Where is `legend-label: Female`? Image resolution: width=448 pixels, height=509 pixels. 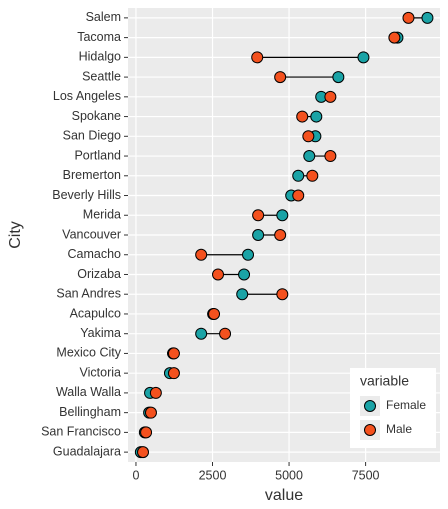
legend-label: Female is located at coordinates (406, 405).